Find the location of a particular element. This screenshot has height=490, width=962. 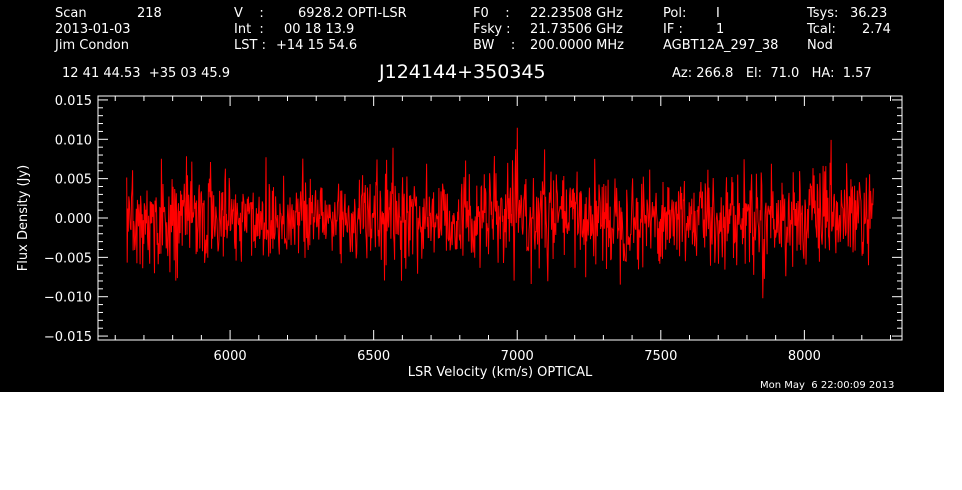

if-value: 1 is located at coordinates (720, 29).